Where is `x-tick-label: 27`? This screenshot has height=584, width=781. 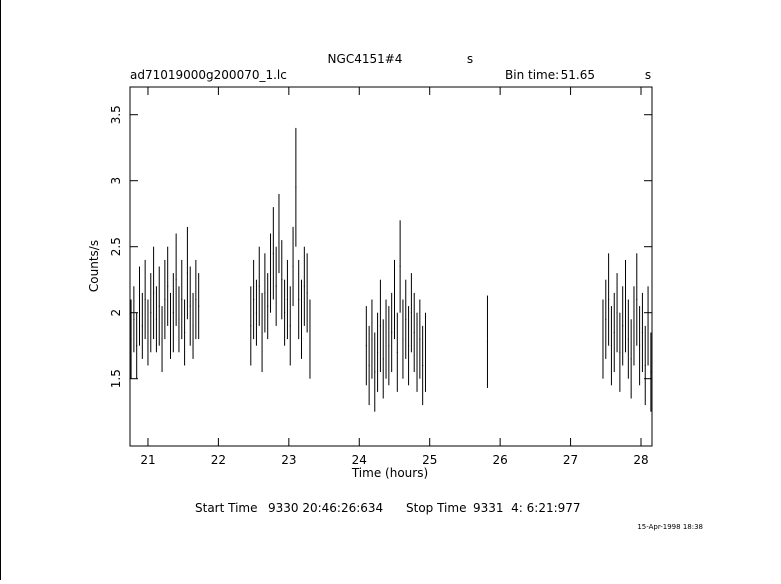 x-tick-label: 27 is located at coordinates (570, 460).